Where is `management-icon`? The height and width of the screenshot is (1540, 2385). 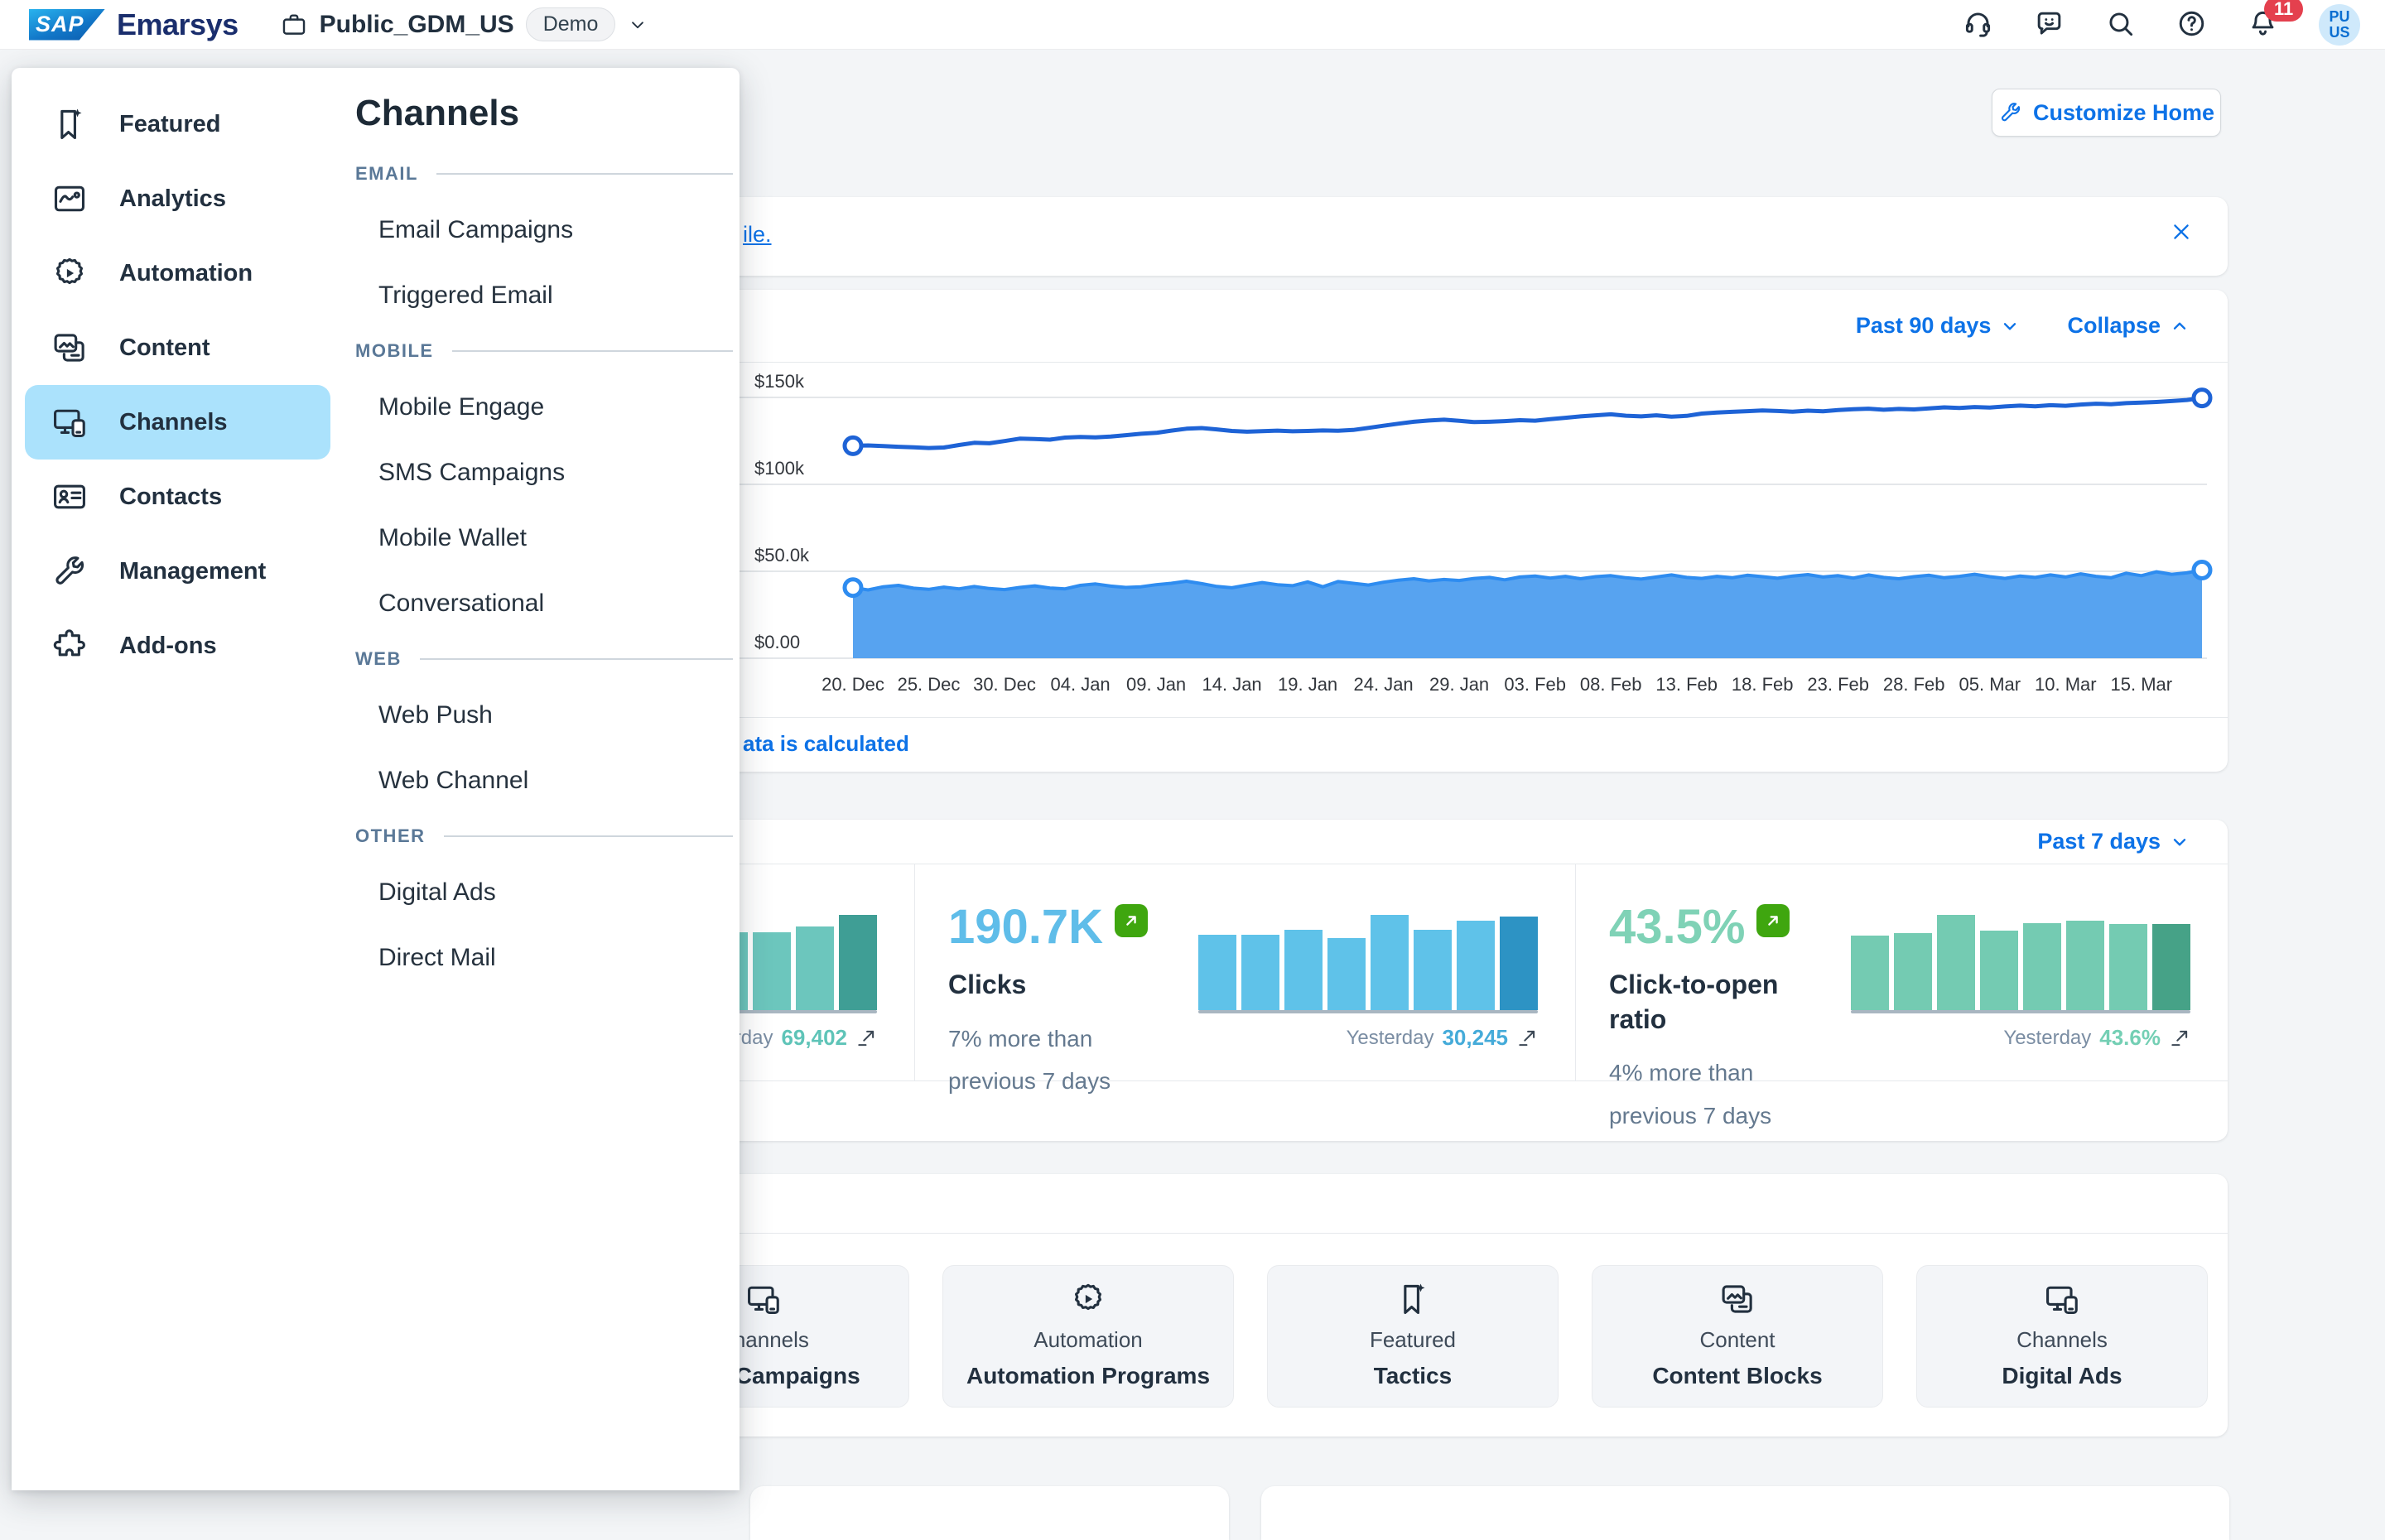 management-icon is located at coordinates (69, 572).